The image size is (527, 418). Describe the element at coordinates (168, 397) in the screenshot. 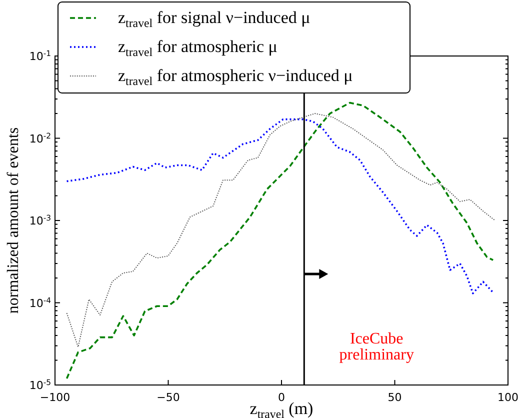

I see `x-tick-label: −50` at that location.